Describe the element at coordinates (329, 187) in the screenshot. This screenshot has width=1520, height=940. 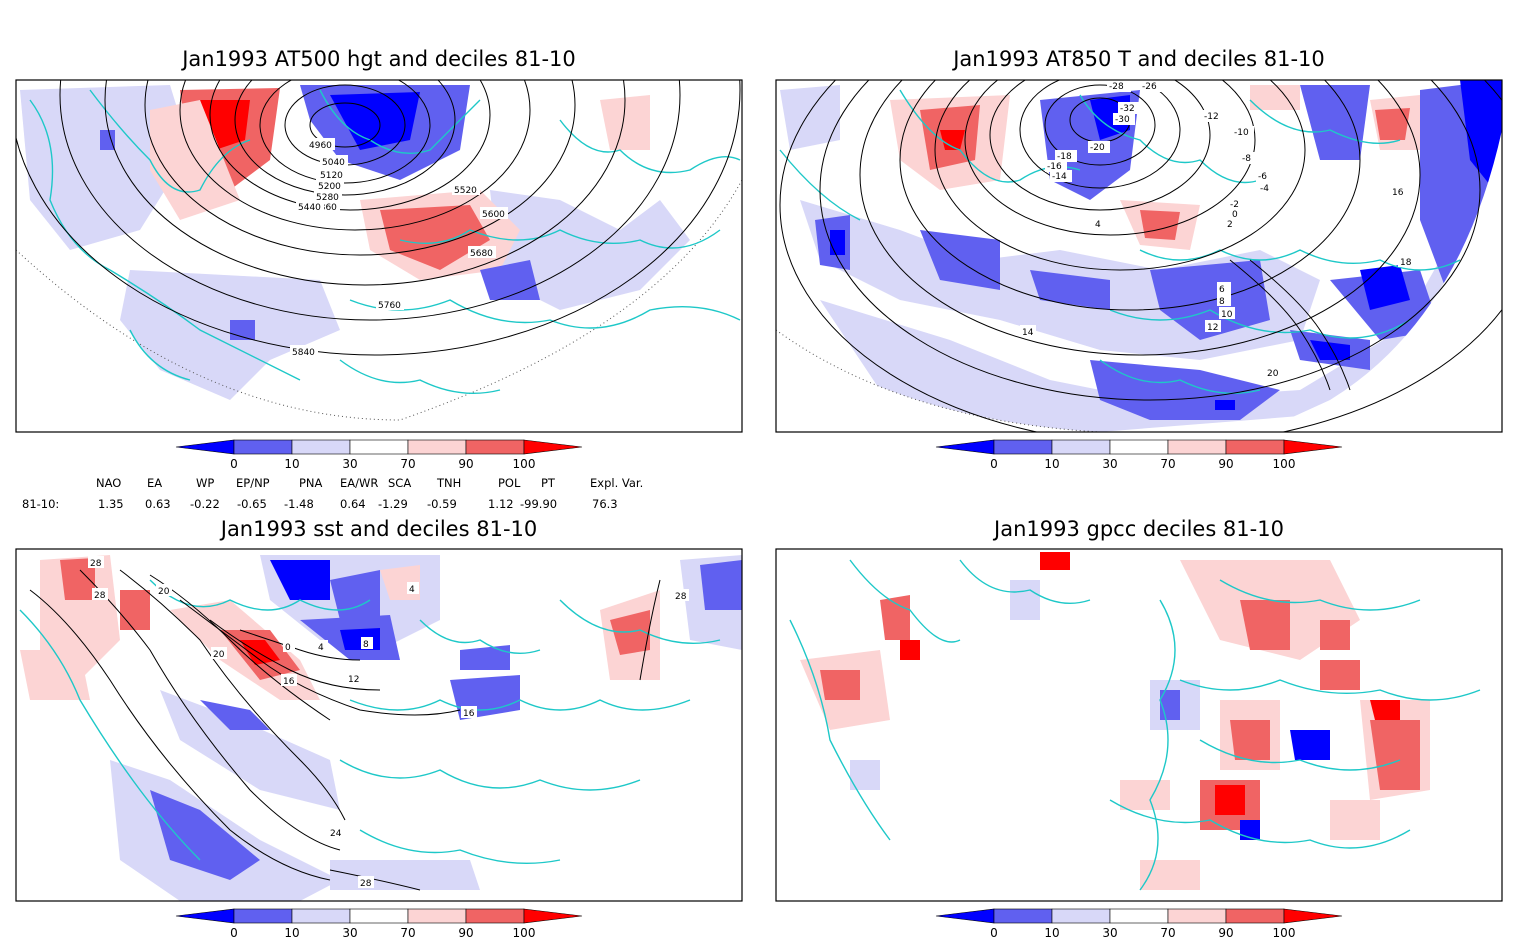
I see `contour-label: 5200` at that location.